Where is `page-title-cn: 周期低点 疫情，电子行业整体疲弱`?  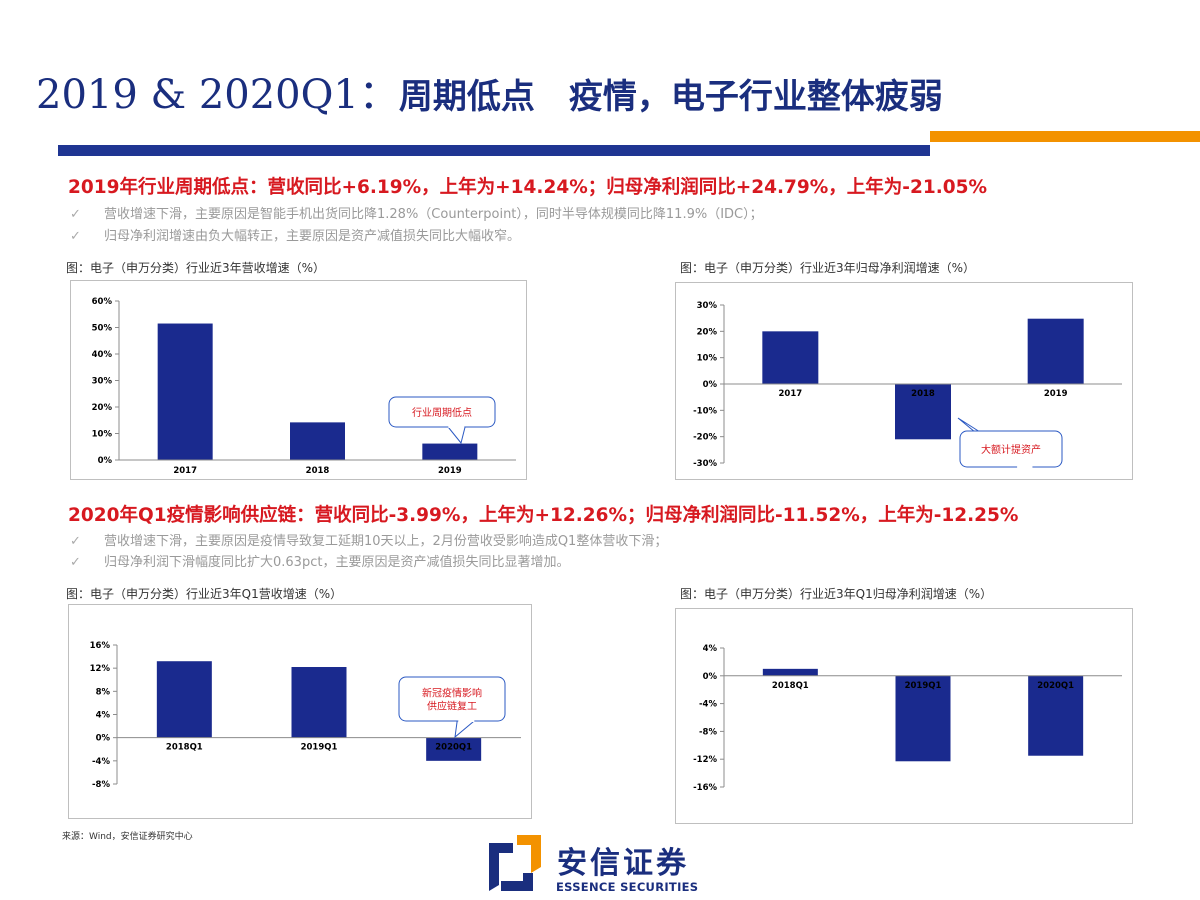
page-title-cn: 周期低点 疫情，电子行业整体疲弱 is located at coordinates (670, 97).